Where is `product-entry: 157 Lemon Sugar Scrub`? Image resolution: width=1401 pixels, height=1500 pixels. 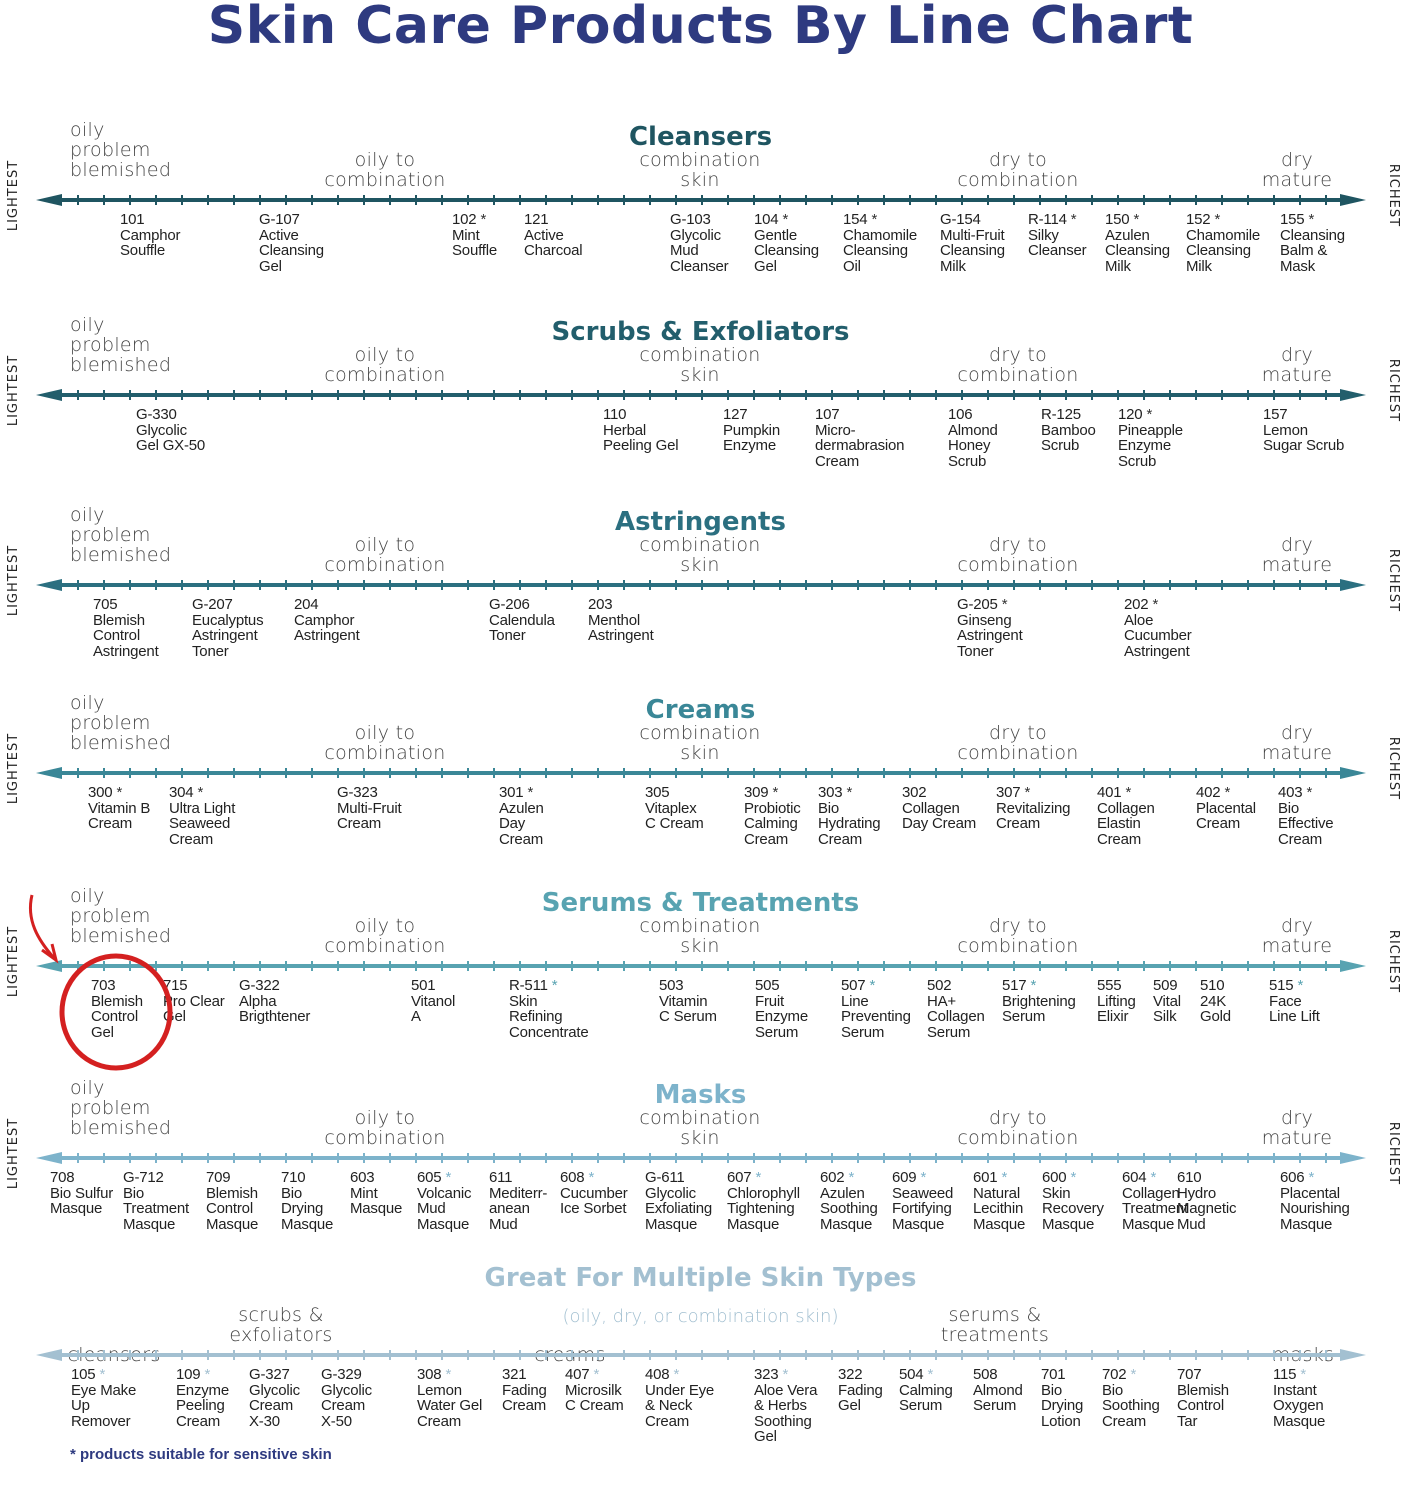 product-entry: 157 Lemon Sugar Scrub is located at coordinates (1303, 430).